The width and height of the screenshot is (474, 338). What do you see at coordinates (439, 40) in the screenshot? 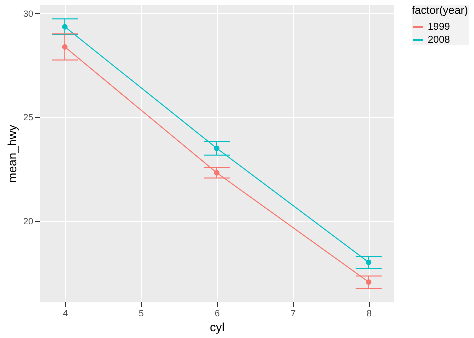
I see `legend-label: 2008` at bounding box center [439, 40].